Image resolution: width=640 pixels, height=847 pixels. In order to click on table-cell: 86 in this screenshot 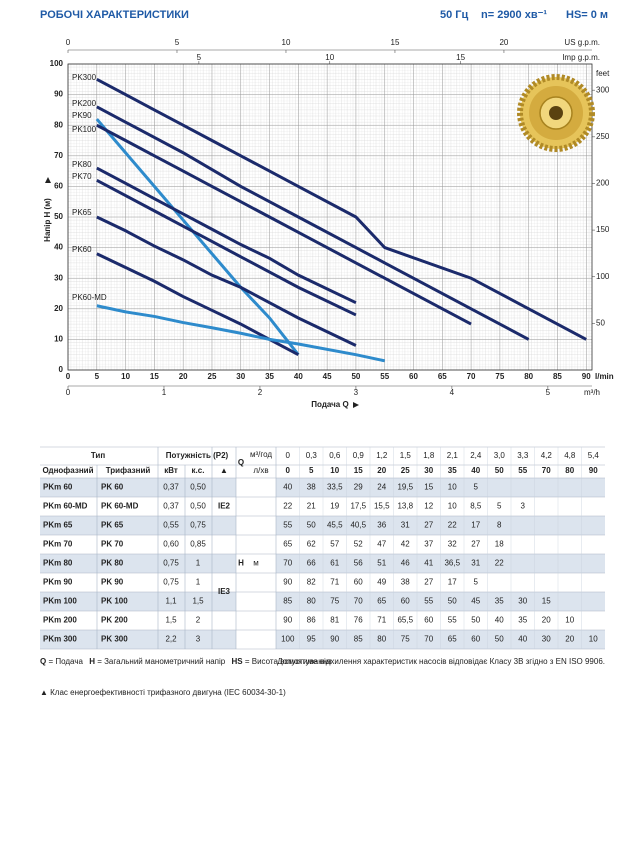, I will do `click(311, 620)`.